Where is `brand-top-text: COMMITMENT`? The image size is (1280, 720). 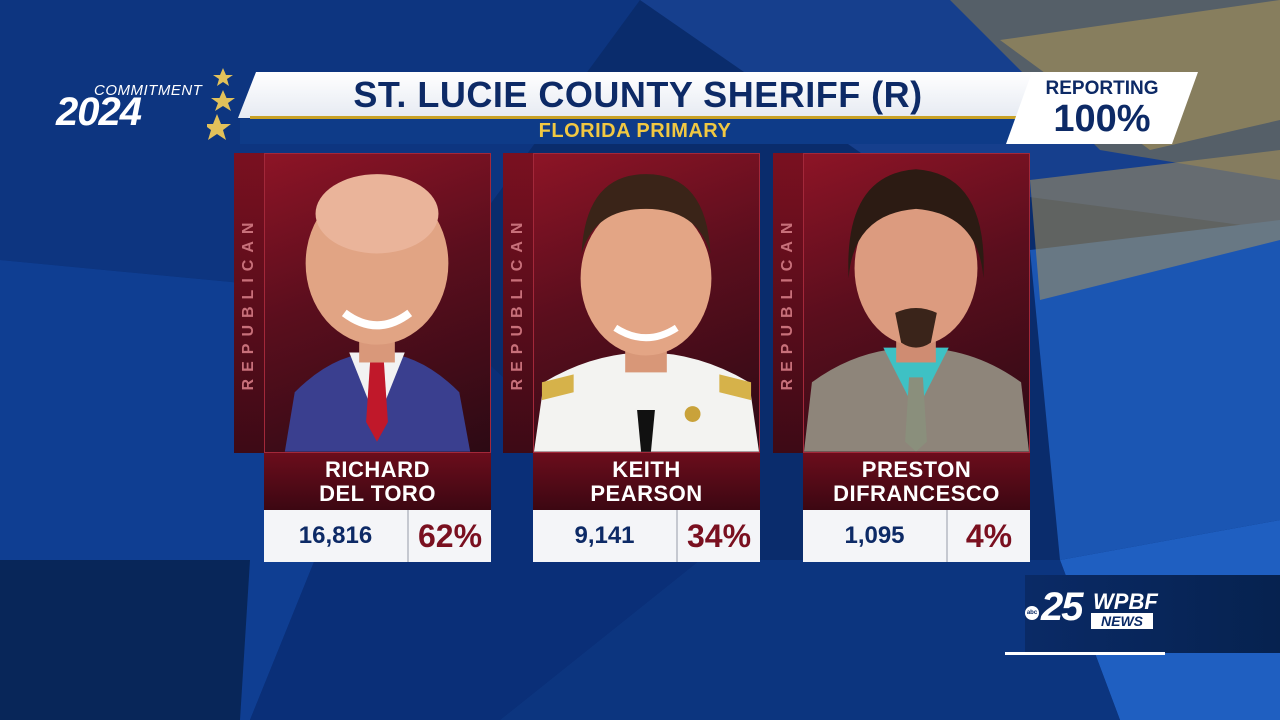 brand-top-text: COMMITMENT is located at coordinates (148, 90).